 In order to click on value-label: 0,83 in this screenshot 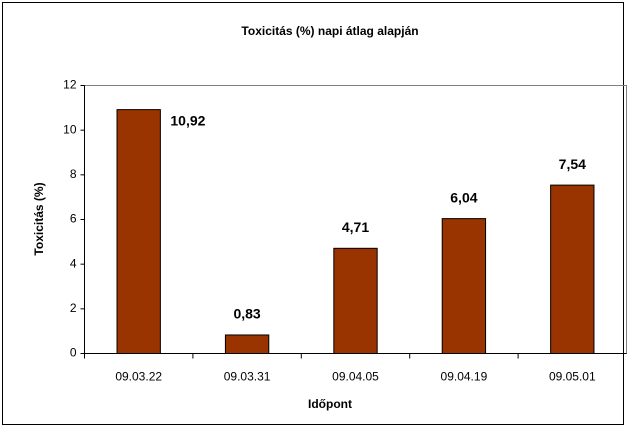, I will do `click(246, 314)`.